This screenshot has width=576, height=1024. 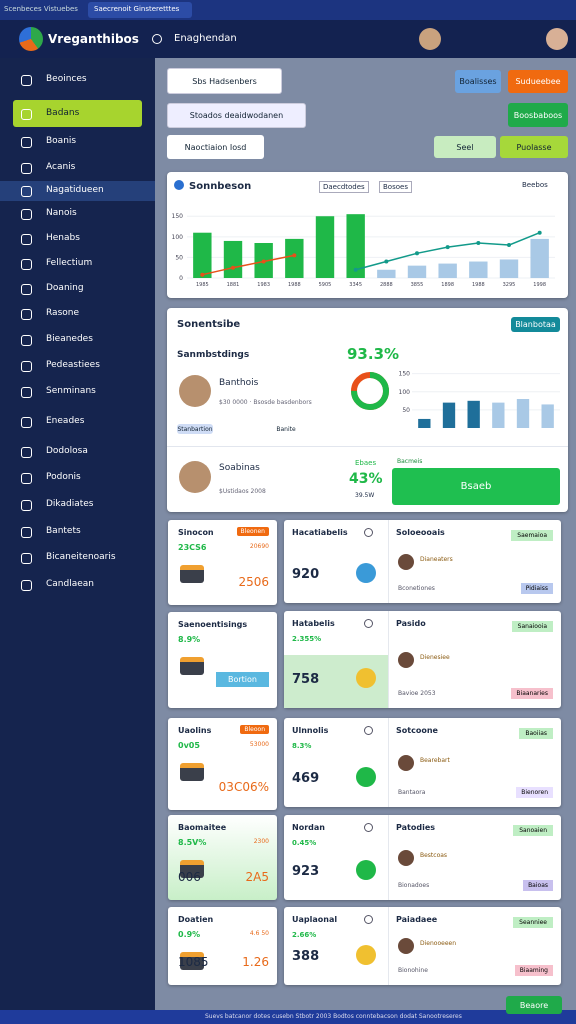 I want to click on nav-item: Dodolosa, so click(x=67, y=451).